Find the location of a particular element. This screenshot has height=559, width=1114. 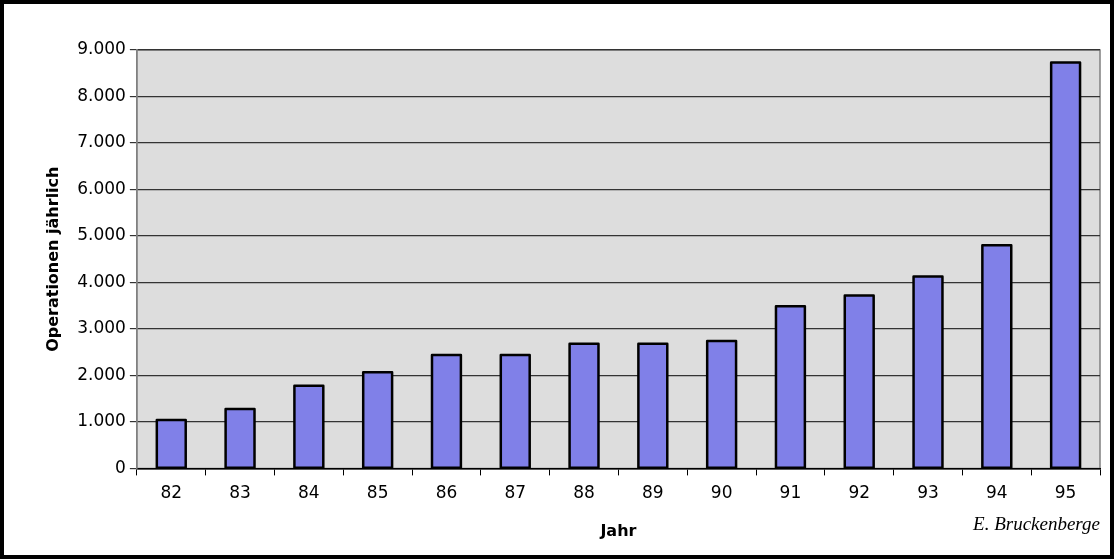

x-tick-label: 95 is located at coordinates (1065, 492).